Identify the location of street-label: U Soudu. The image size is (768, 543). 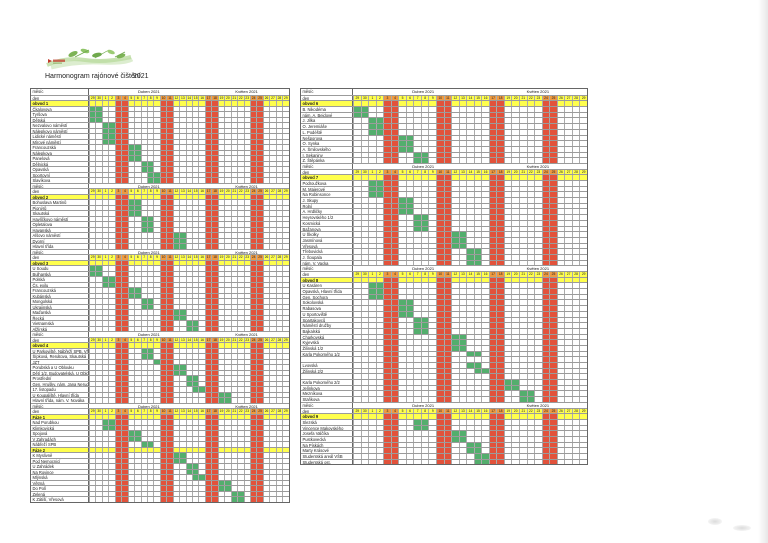
(60, 268).